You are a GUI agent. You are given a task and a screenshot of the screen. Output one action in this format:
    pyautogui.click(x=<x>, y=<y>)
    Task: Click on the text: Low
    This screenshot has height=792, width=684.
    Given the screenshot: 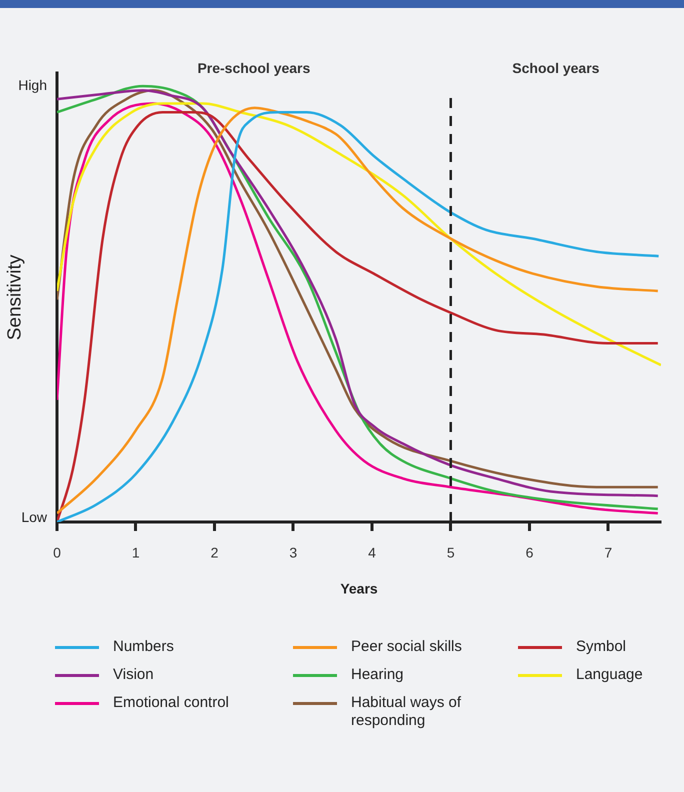 What is the action you would take?
    pyautogui.click(x=34, y=516)
    